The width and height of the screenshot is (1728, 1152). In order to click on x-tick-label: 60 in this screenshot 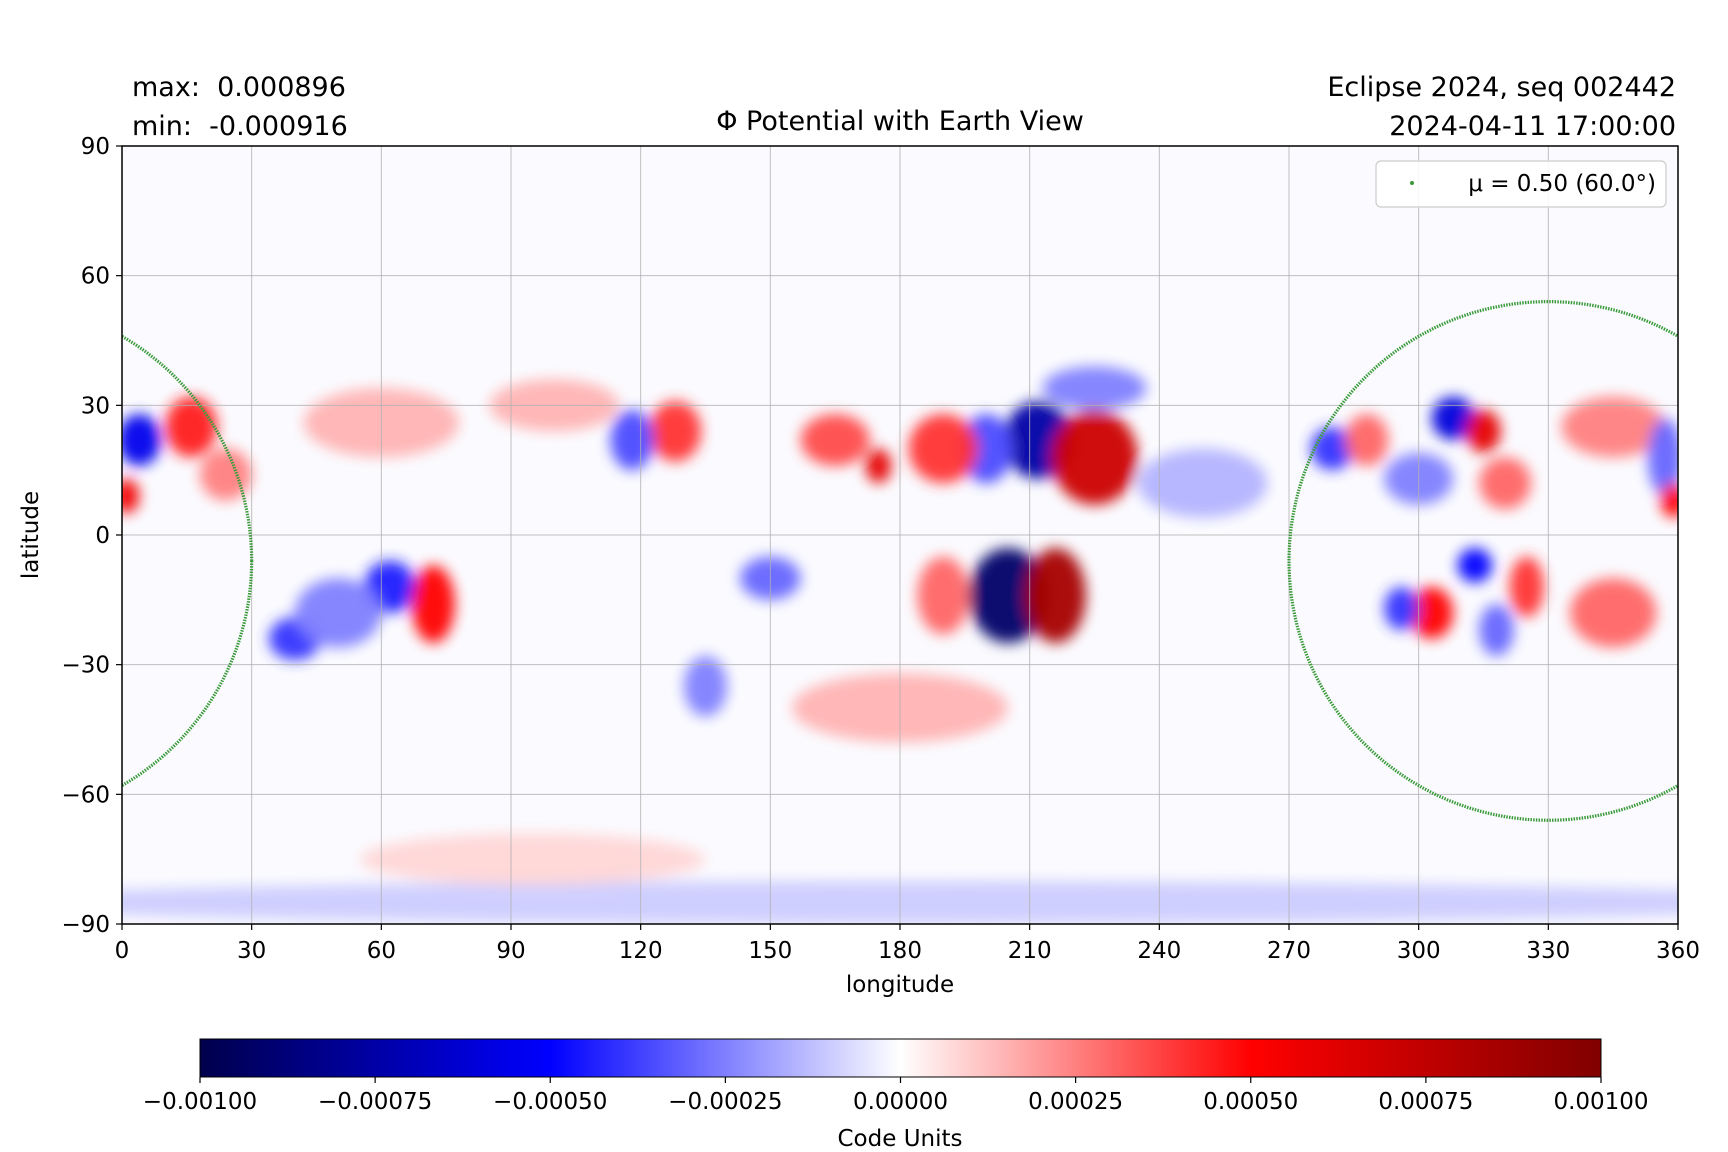, I will do `click(381, 951)`.